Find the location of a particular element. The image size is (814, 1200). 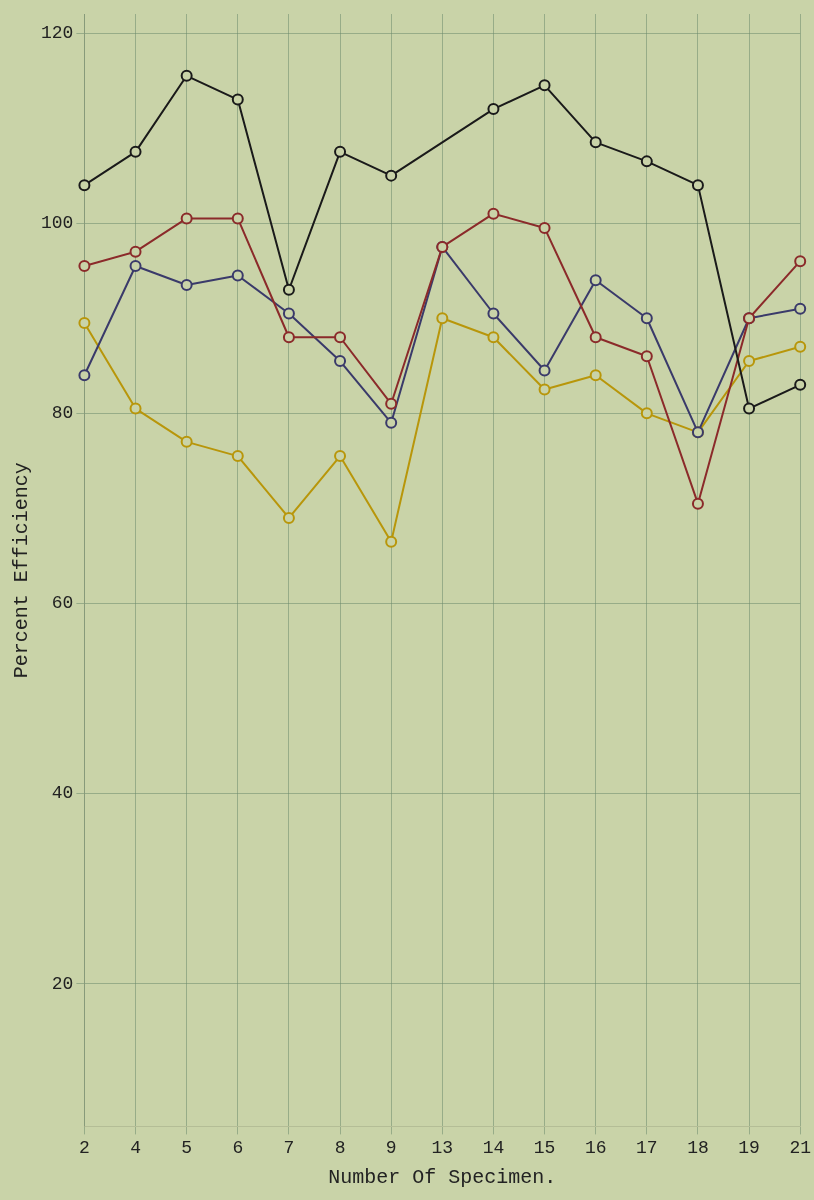

x-tick-label: 5 is located at coordinates (187, 1147).